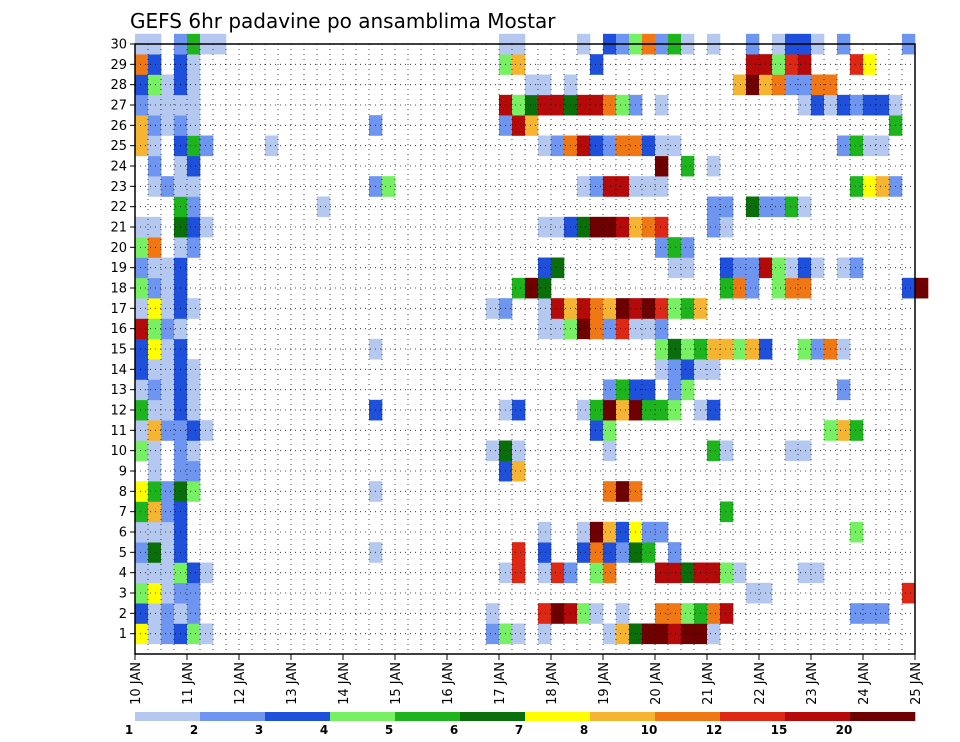 The width and height of the screenshot is (960, 742). Describe the element at coordinates (118, 45) in the screenshot. I see `y-tick-label: 30` at that location.